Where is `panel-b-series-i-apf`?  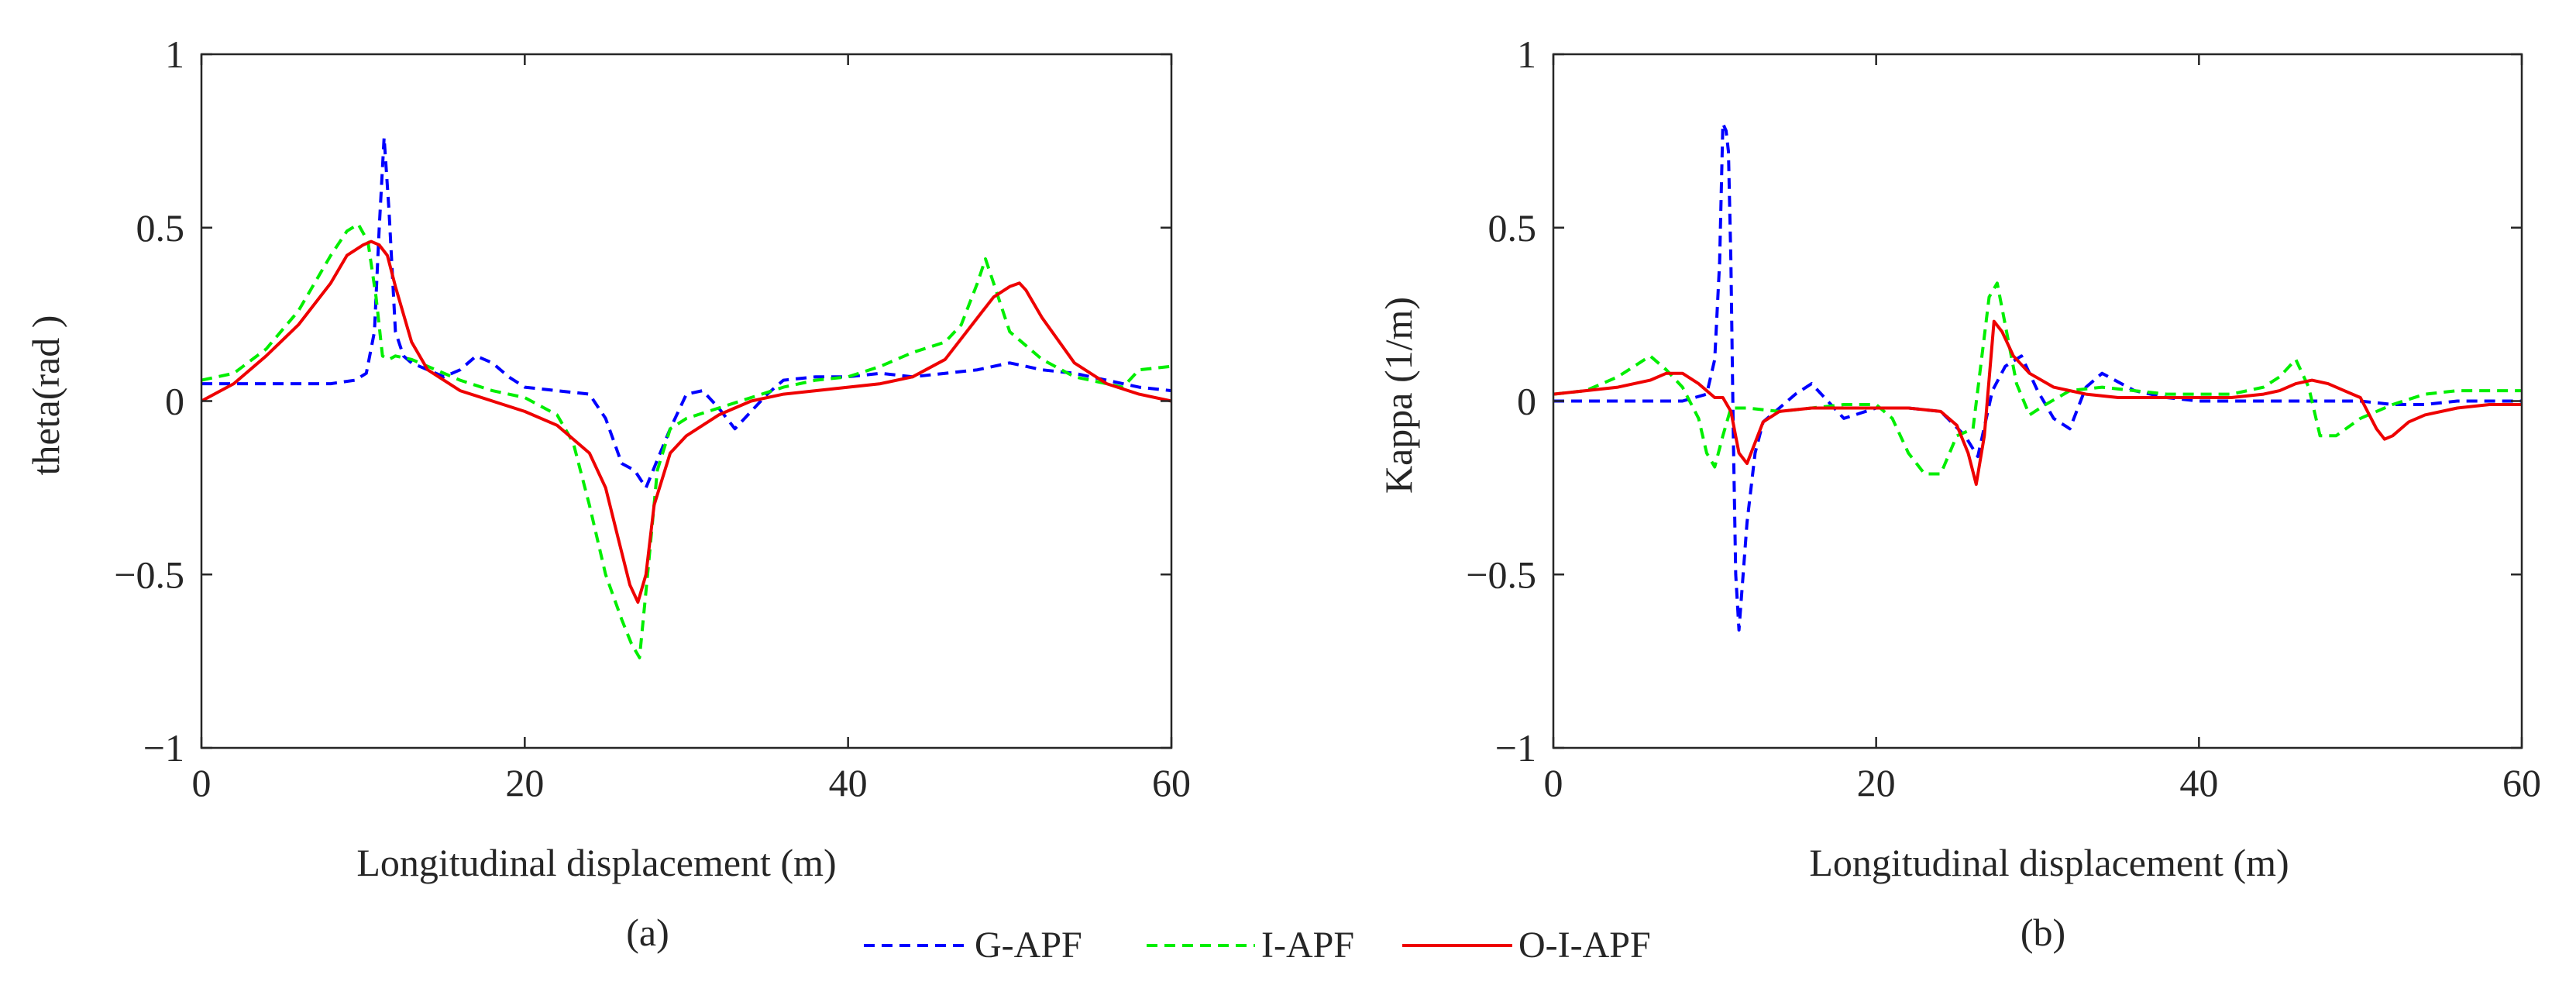
panel-b-series-i-apf is located at coordinates (2037, 378).